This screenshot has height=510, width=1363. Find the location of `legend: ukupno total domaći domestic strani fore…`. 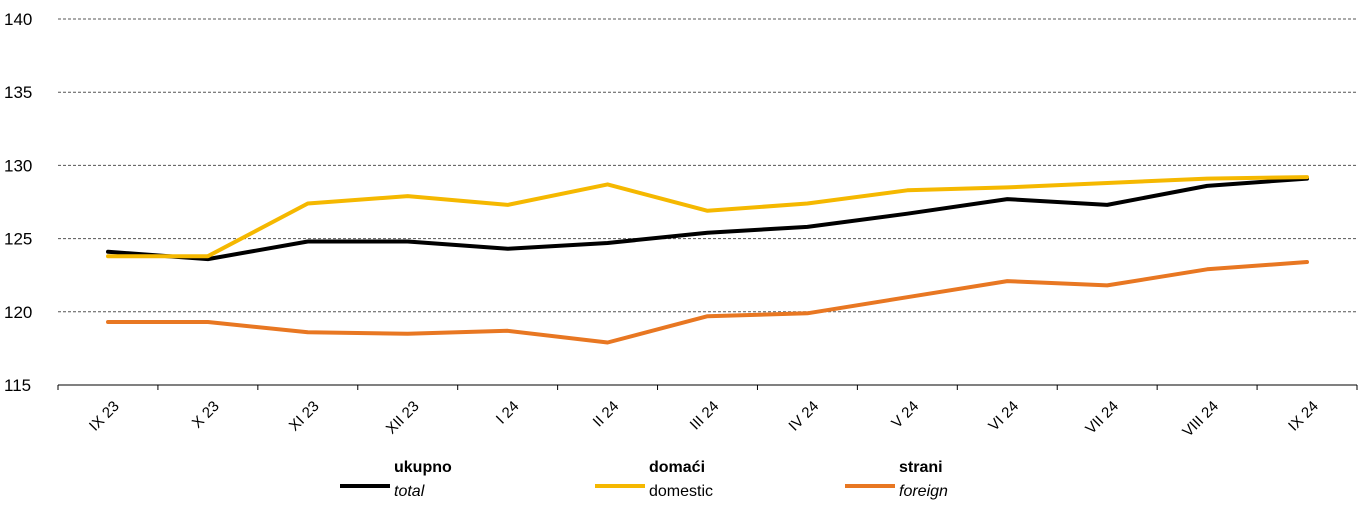

legend: ukupno total domaći domestic strani fore… is located at coordinates (681, 483).